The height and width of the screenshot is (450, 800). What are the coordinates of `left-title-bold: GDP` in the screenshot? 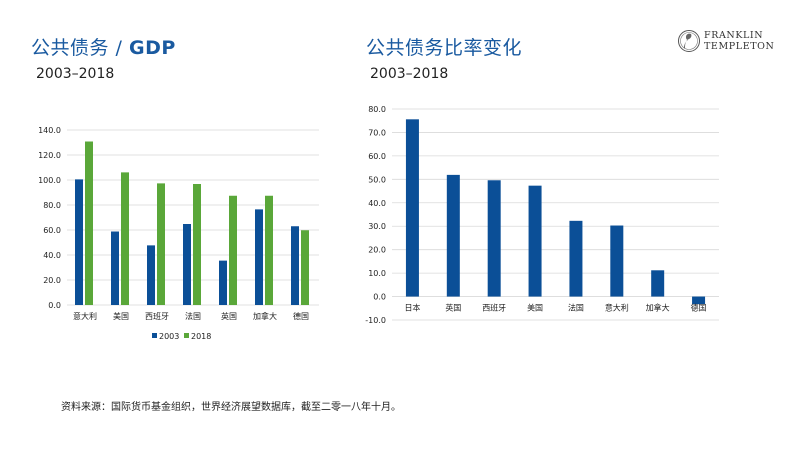 It's located at (152, 48).